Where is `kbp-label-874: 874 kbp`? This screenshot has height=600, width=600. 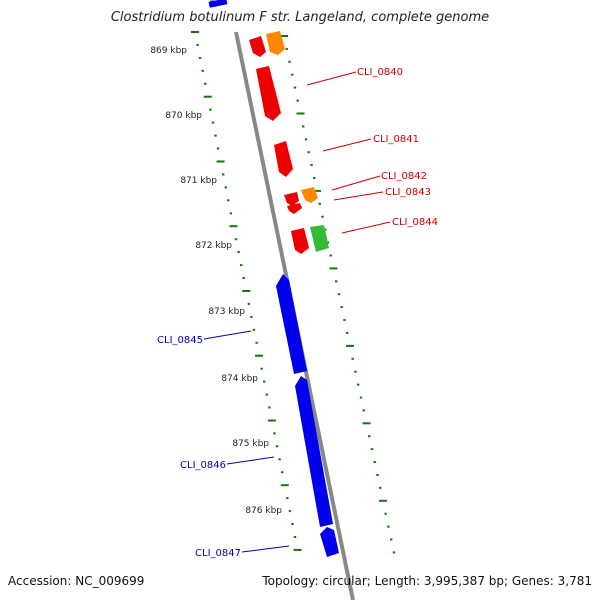
kbp-label-874: 874 kbp is located at coordinates (239, 379).